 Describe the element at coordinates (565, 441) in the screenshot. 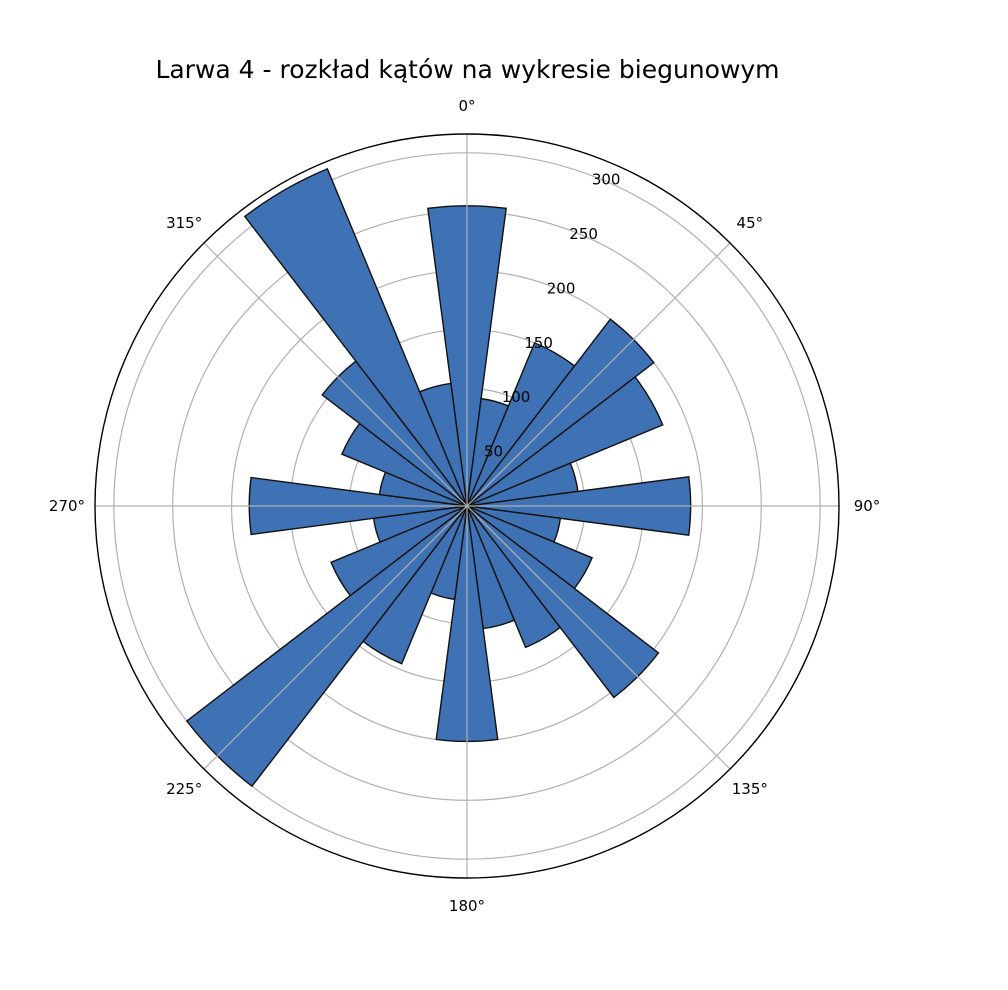

I see `bar-60deg` at that location.